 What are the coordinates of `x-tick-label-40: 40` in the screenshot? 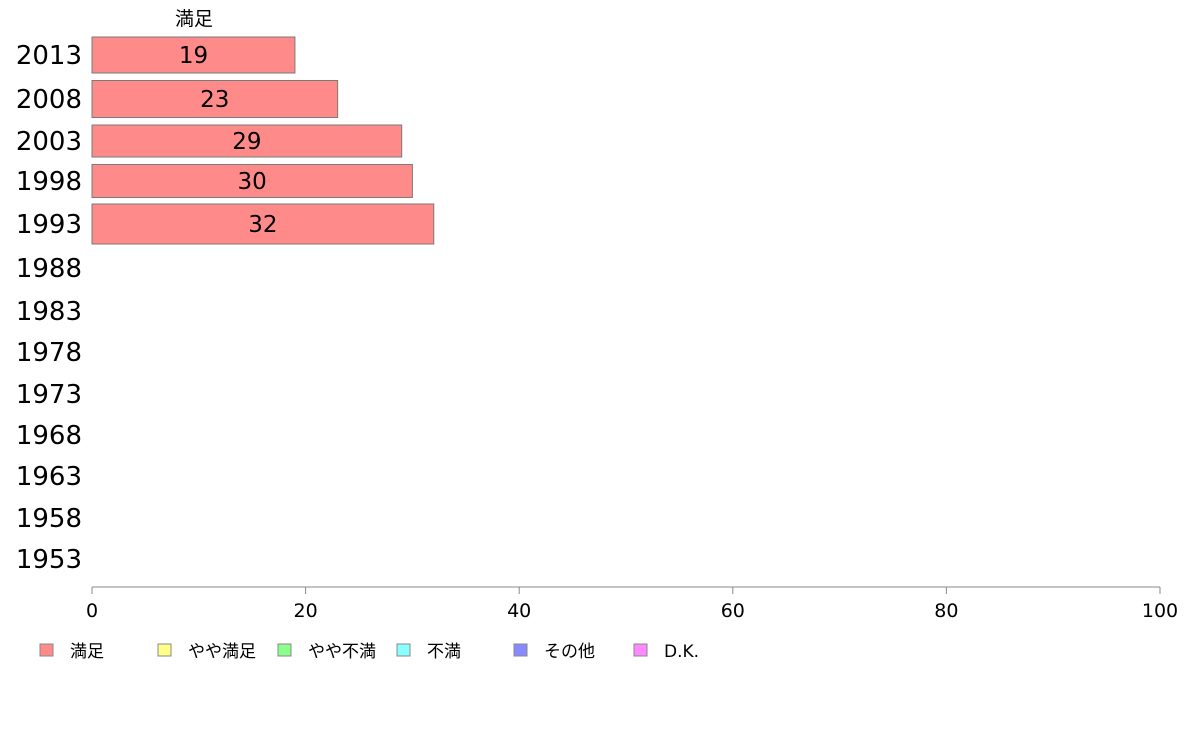 It's located at (519, 611).